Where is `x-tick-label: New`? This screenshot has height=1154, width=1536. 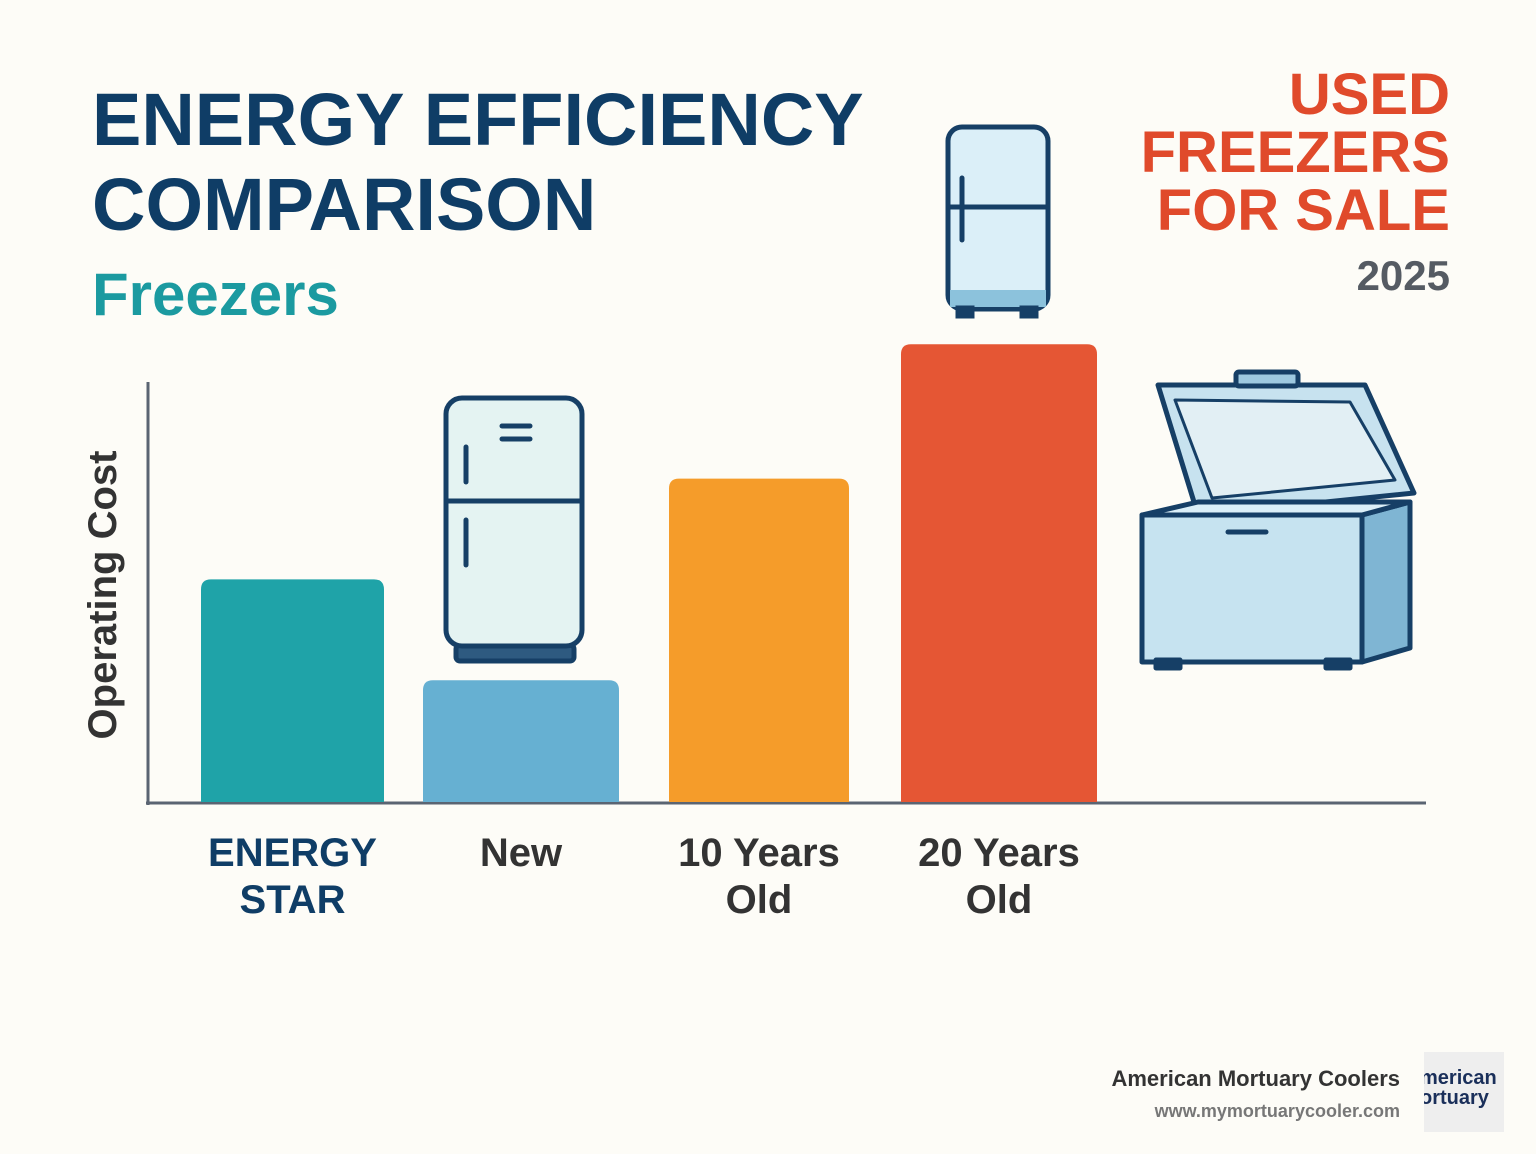 x-tick-label: New is located at coordinates (521, 853).